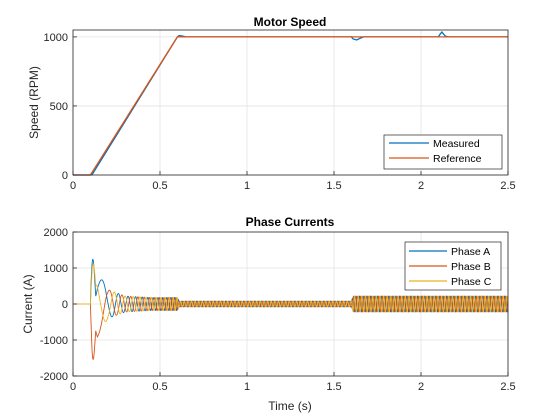 This screenshot has width=560, height=420. I want to click on series-line-phase-a, so click(291, 288).